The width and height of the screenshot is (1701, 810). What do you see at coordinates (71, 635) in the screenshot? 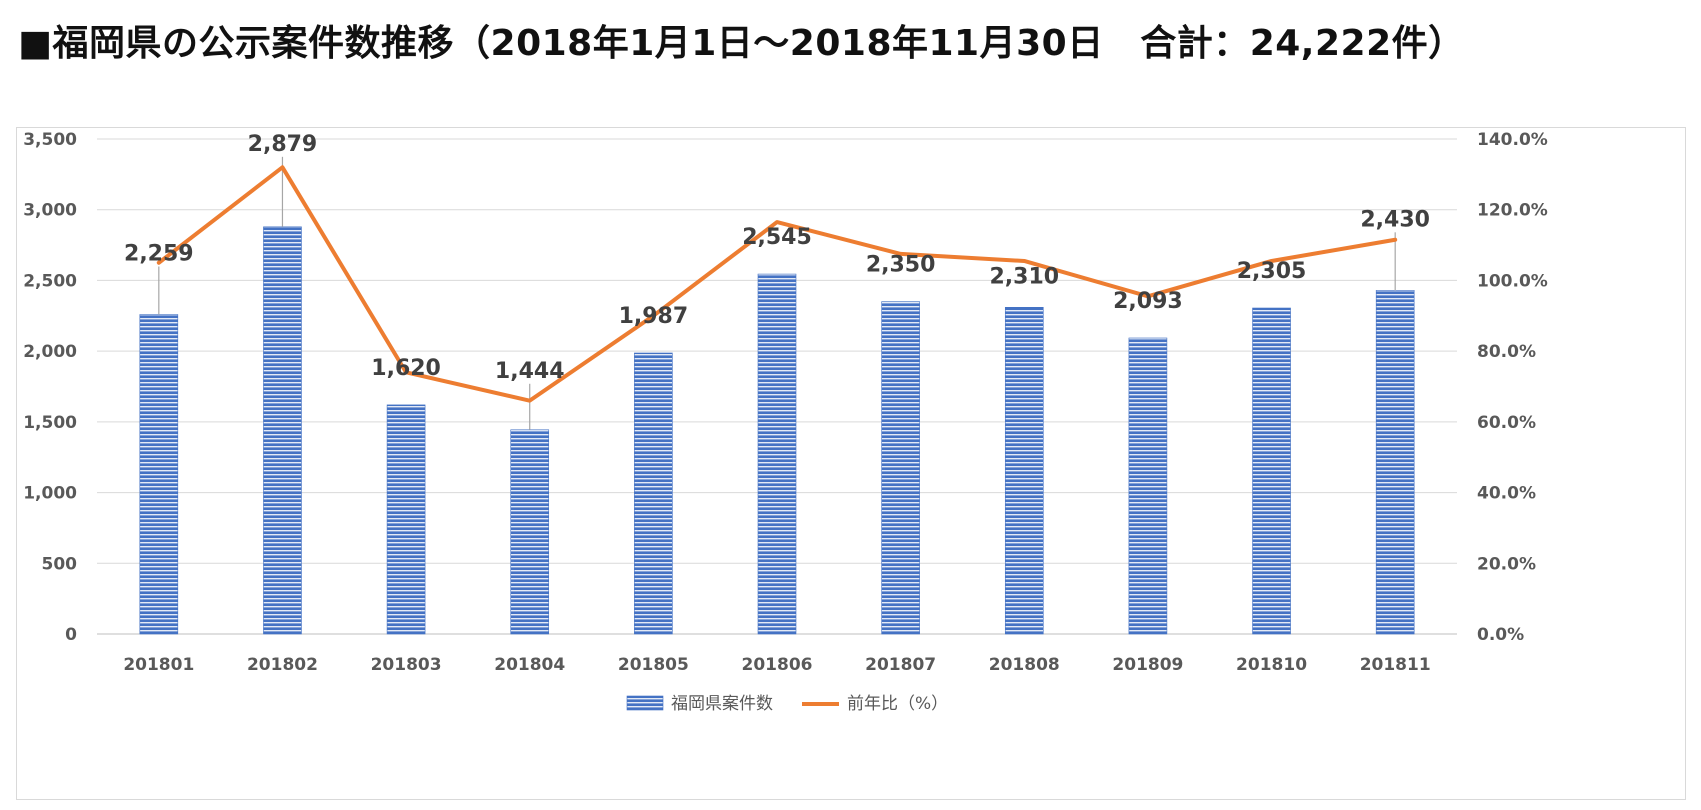
I see `y-left-tick-label: 0` at bounding box center [71, 635].